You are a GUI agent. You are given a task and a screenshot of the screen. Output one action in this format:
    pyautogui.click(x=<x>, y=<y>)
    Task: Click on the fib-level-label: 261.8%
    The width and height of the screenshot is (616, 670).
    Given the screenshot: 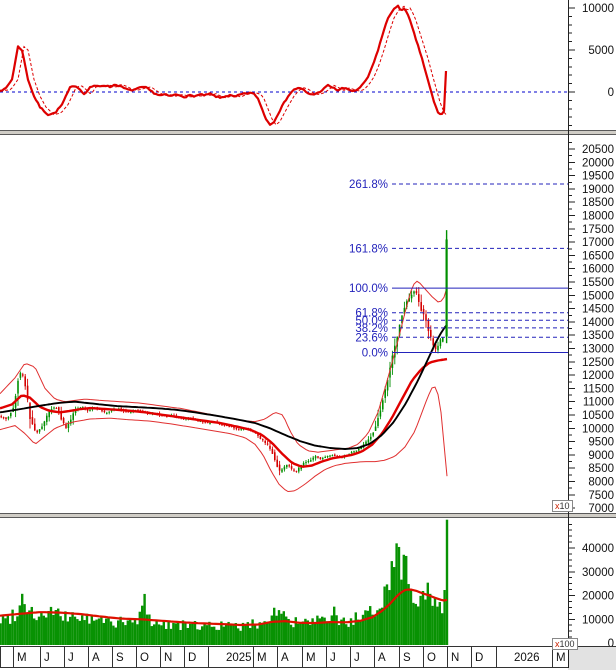 What is the action you would take?
    pyautogui.click(x=368, y=185)
    